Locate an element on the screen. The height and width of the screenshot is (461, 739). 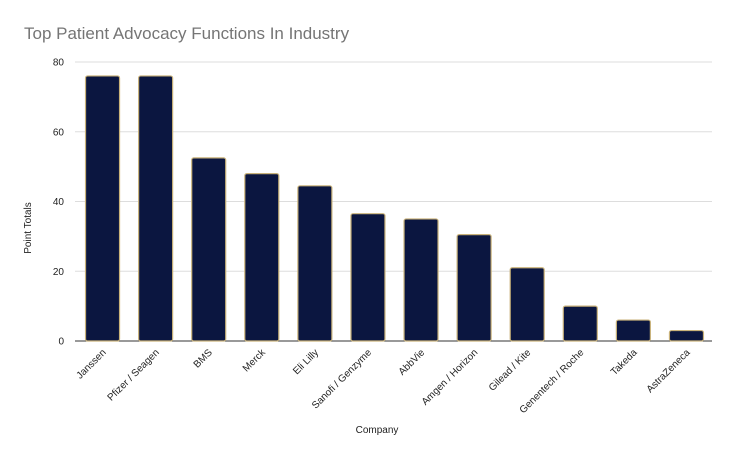
y-tick-label: 20 is located at coordinates (59, 272).